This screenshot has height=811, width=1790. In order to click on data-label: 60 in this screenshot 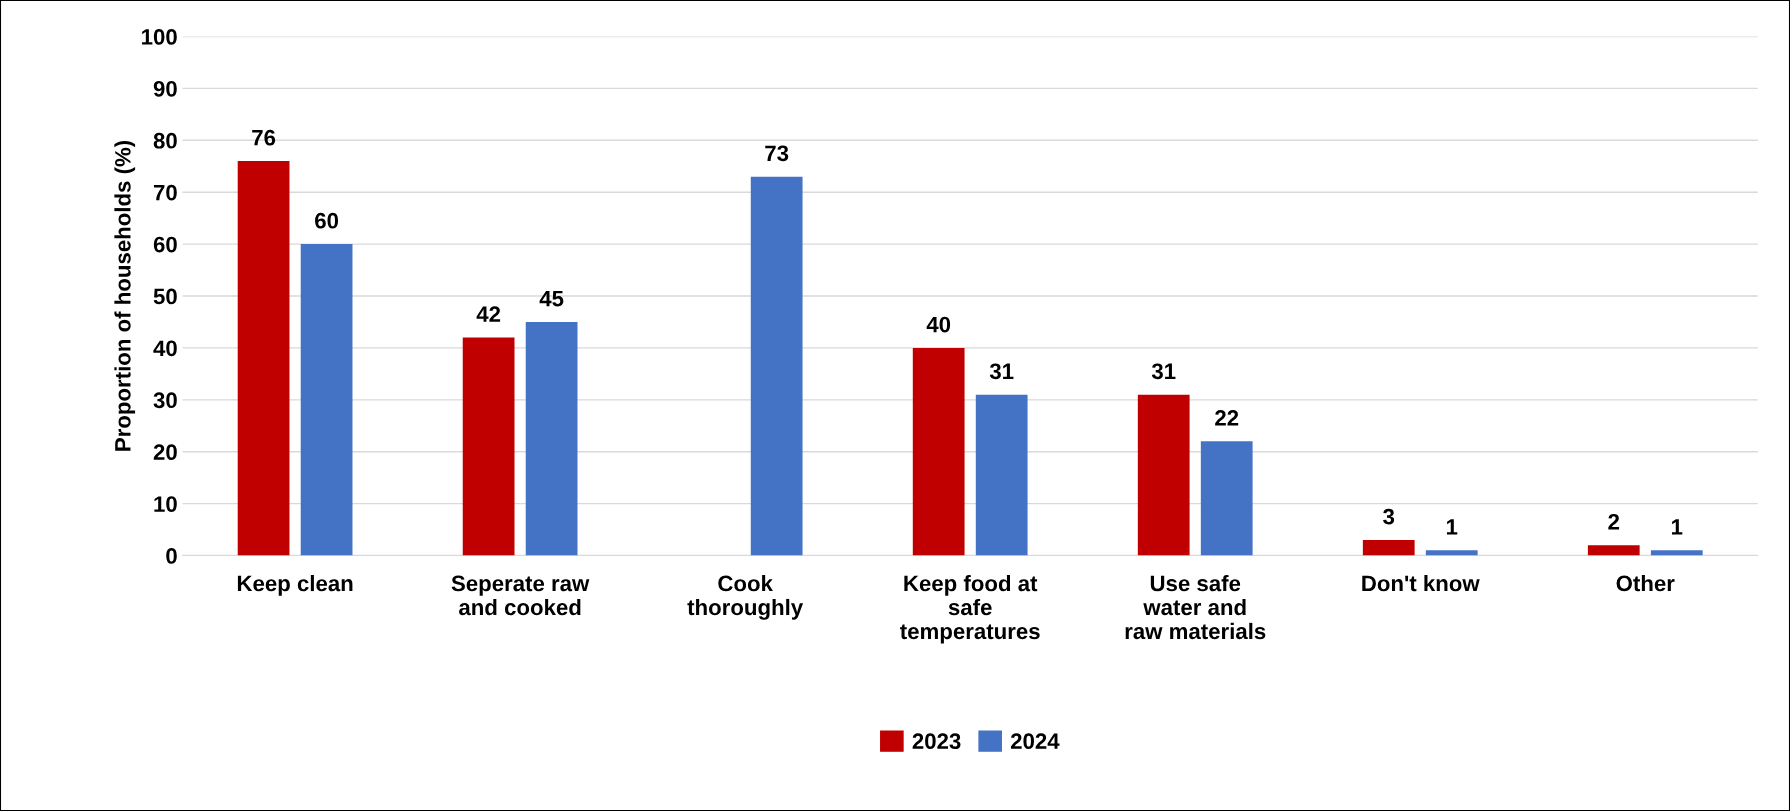, I will do `click(327, 220)`.